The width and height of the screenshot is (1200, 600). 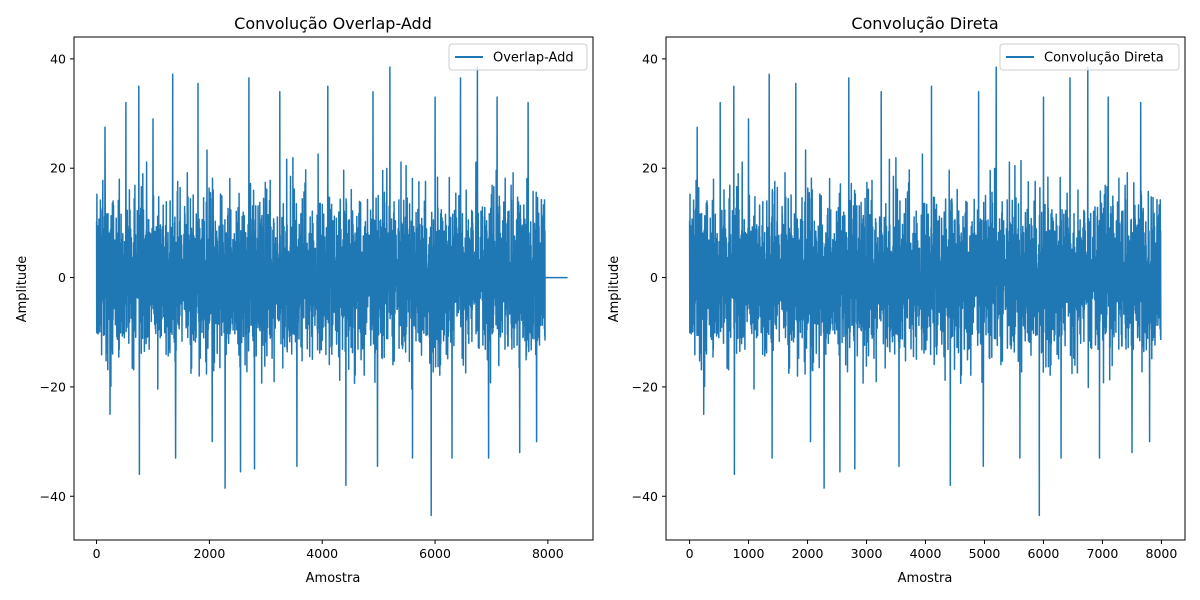 I want to click on x-axis-ticks: 0 2000 4000 6000 8000, so click(x=328, y=550).